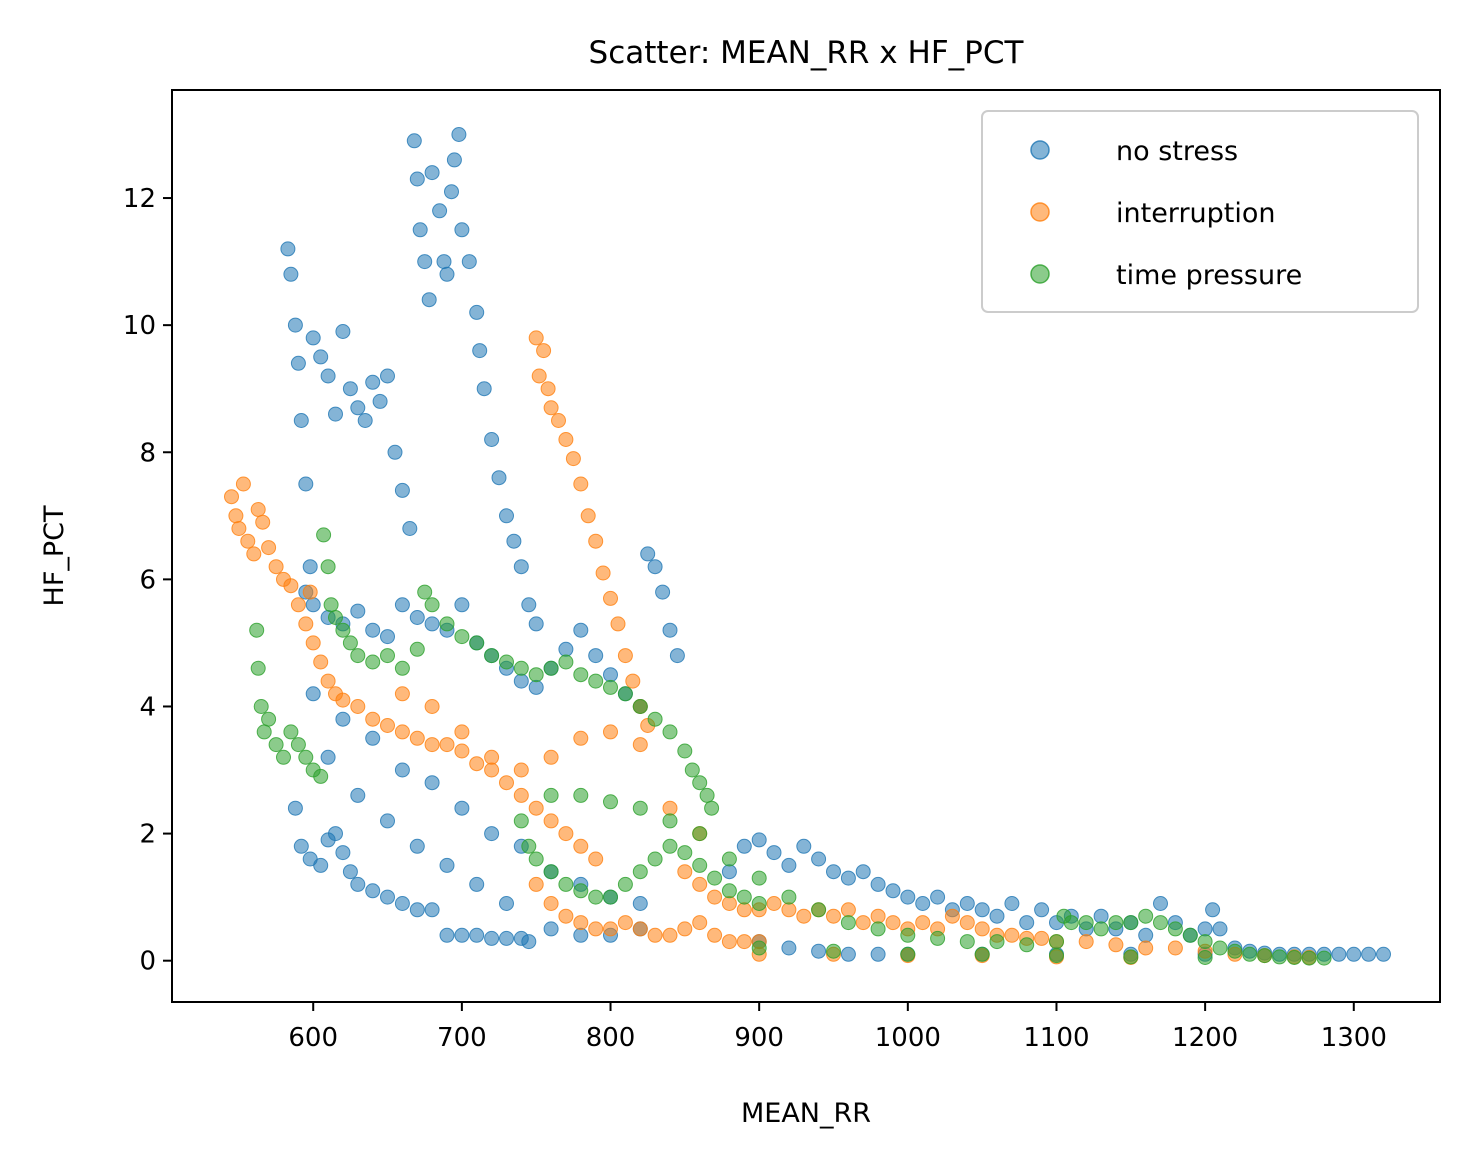 This screenshot has width=1470, height=1165. I want to click on y-tick-label: 6, so click(147, 580).